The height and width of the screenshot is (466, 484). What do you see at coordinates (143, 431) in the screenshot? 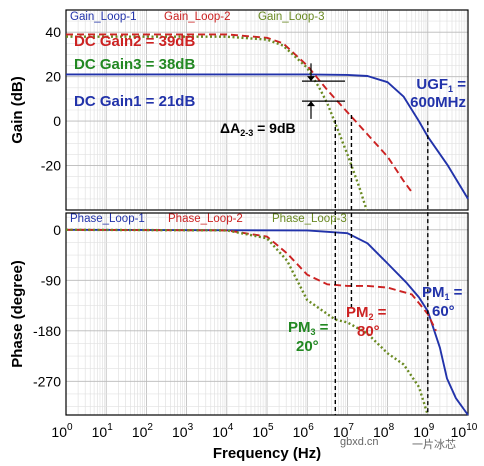
I see `x-tick-label: 10²` at bounding box center [143, 431].